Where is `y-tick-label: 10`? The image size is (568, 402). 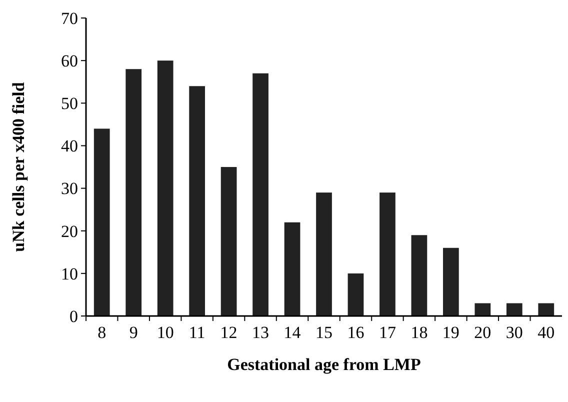
y-tick-label: 10 is located at coordinates (69, 274).